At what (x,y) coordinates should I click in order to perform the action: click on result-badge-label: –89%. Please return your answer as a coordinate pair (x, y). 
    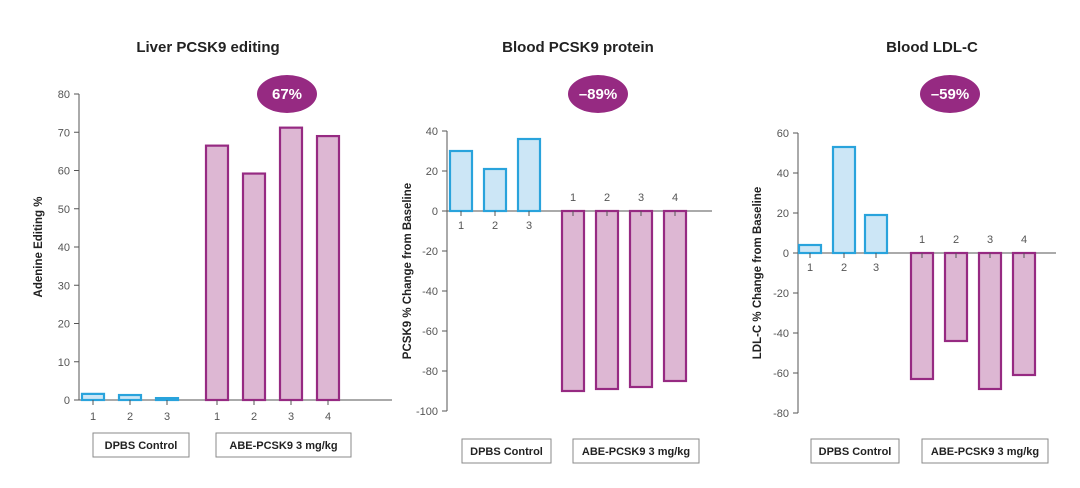
    Looking at the image, I should click on (598, 94).